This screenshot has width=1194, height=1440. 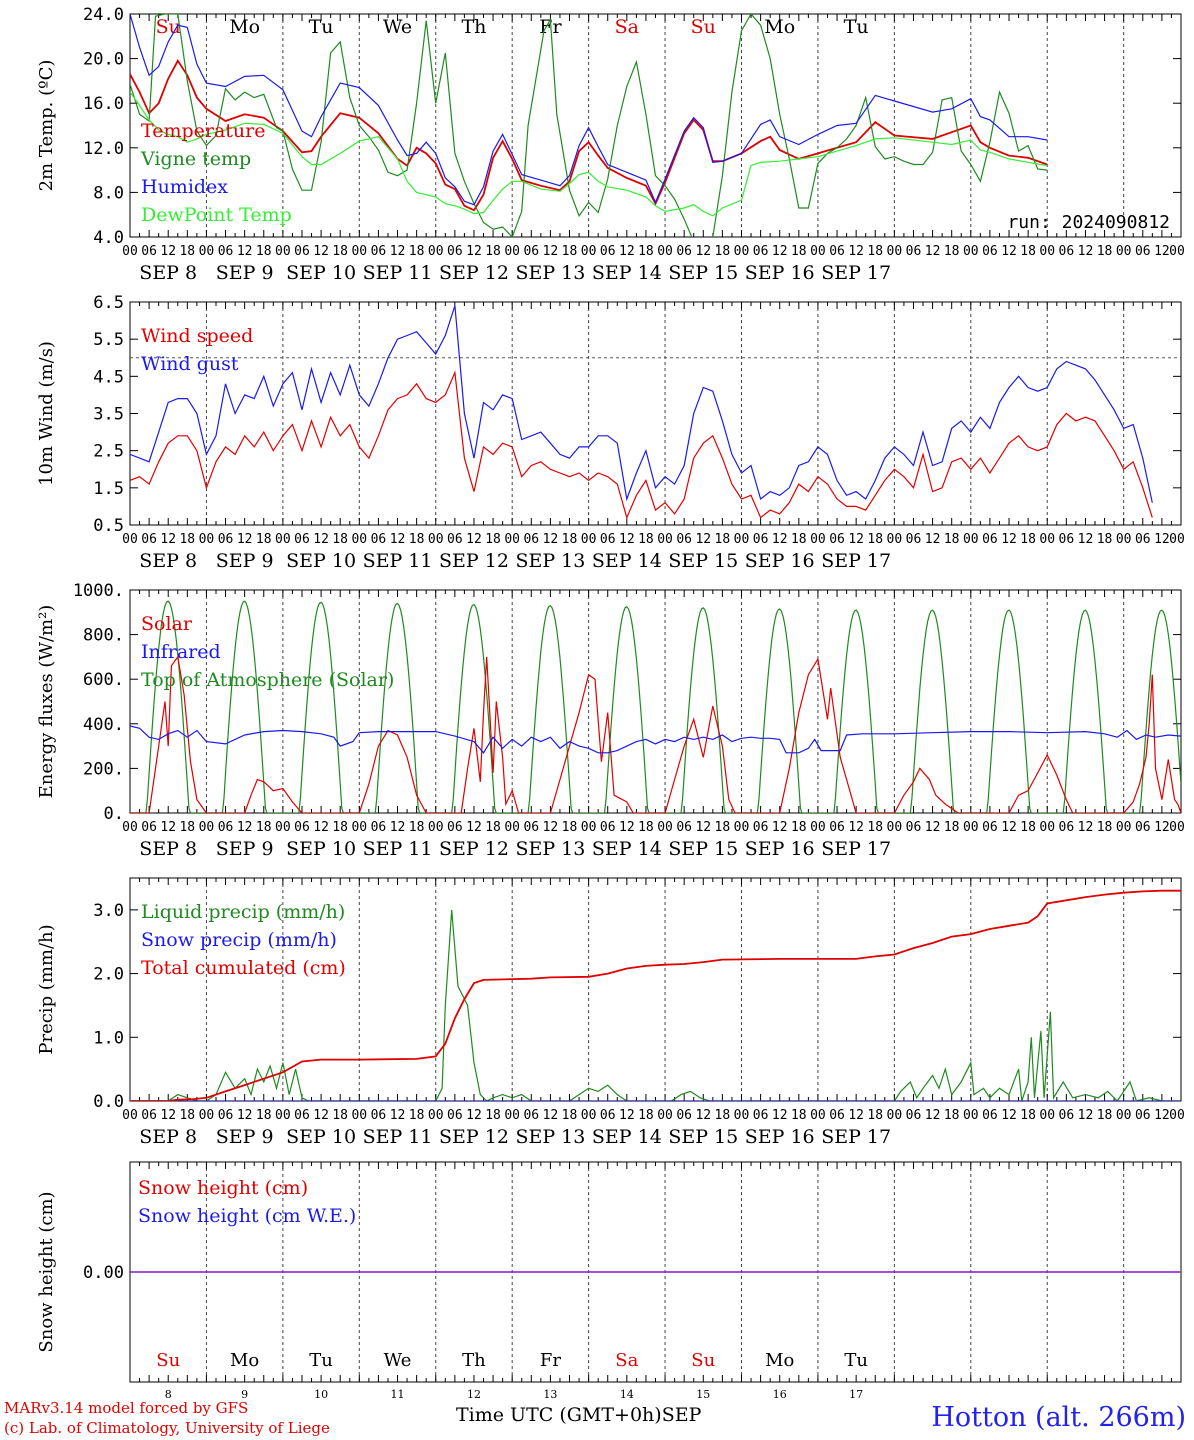 I want to click on energy-date-label: SEP 10, so click(x=321, y=849).